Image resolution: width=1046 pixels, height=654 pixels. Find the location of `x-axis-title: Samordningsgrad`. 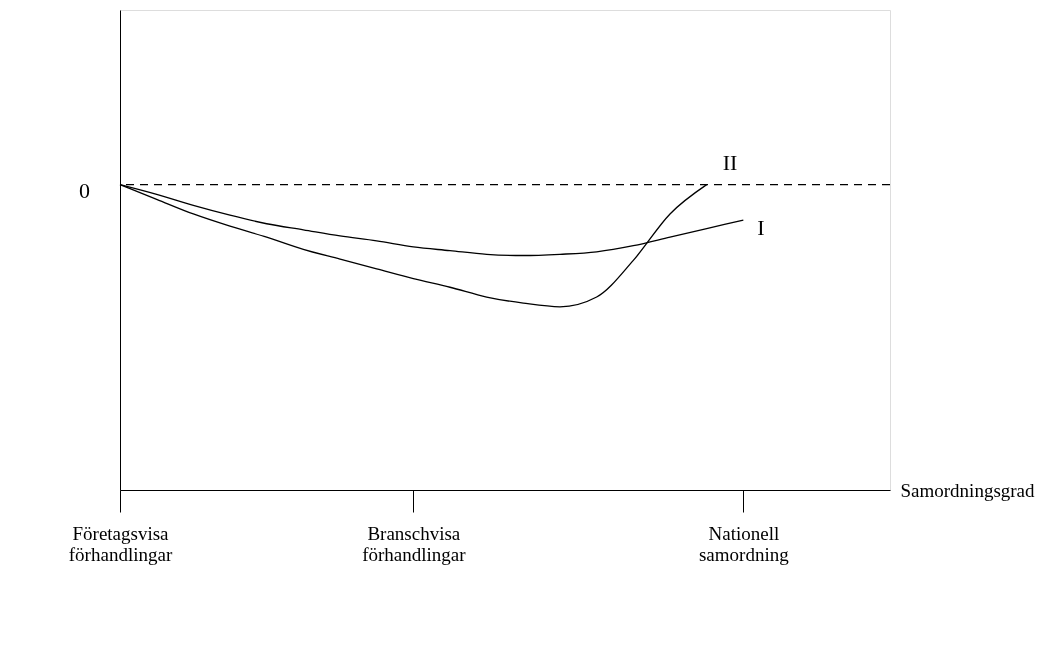

x-axis-title: Samordningsgrad is located at coordinates (968, 490).